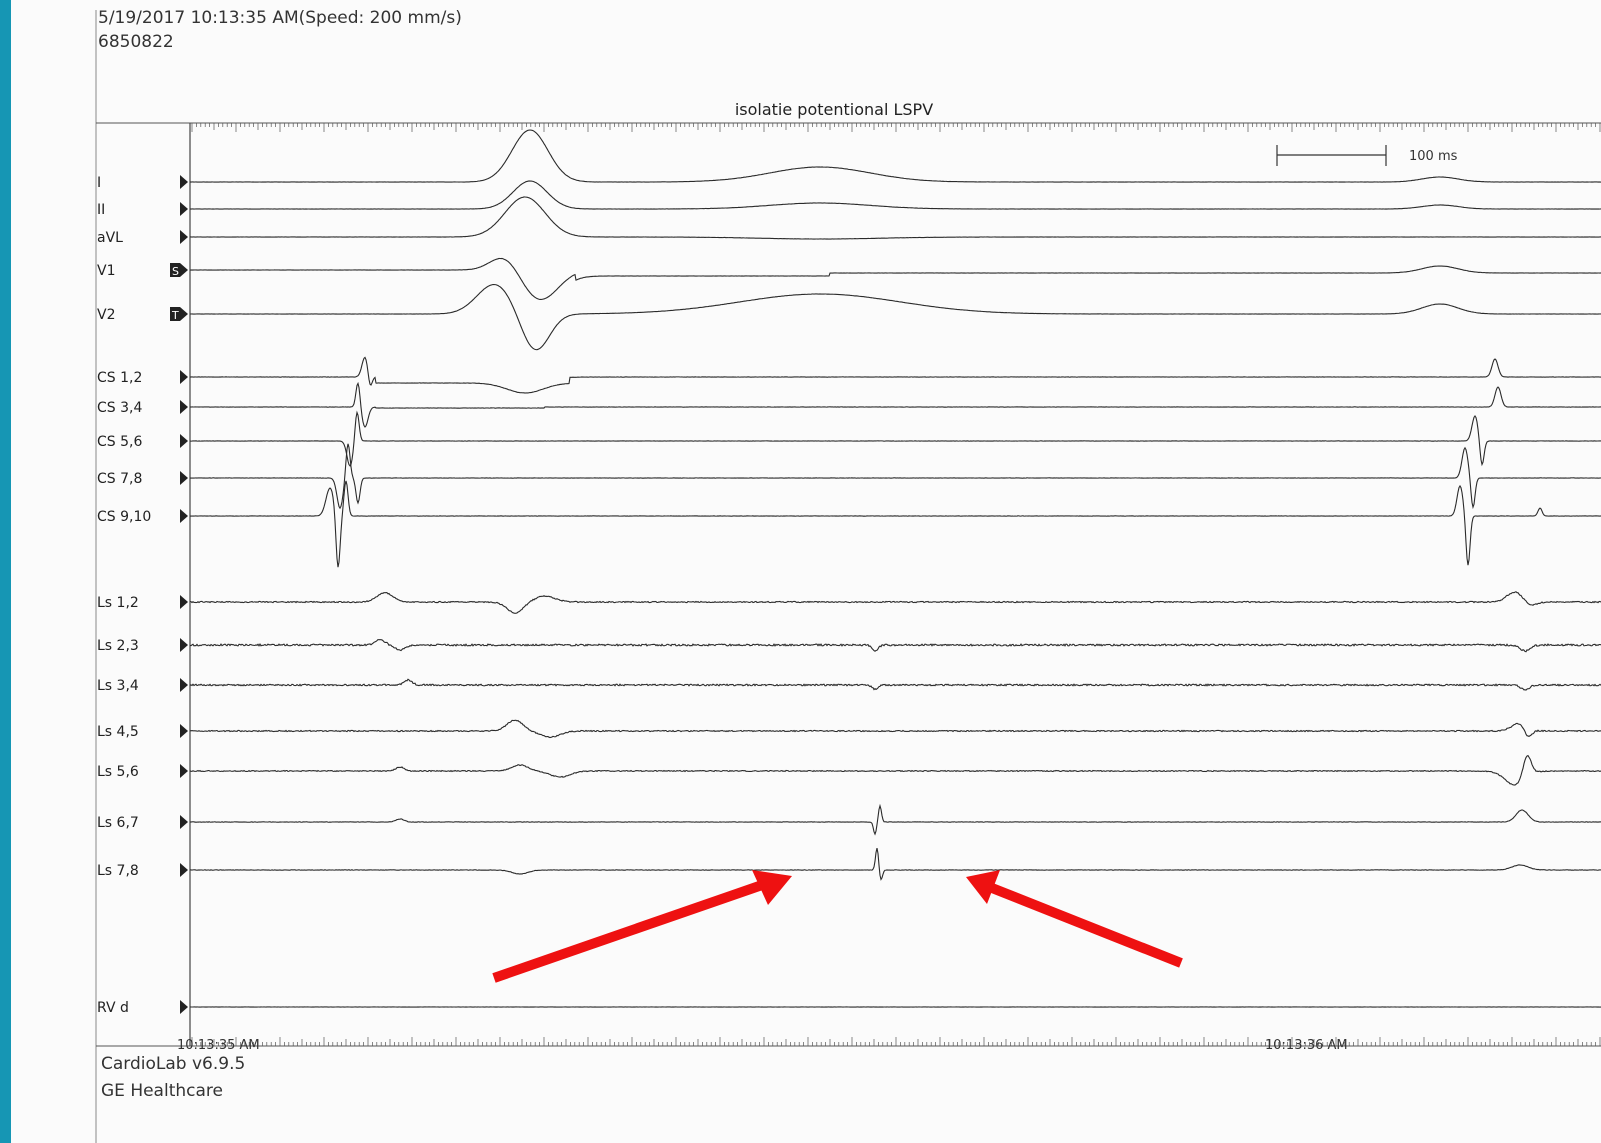 The image size is (1601, 1143). I want to click on bottom-time-ruler, so click(896, 1041).